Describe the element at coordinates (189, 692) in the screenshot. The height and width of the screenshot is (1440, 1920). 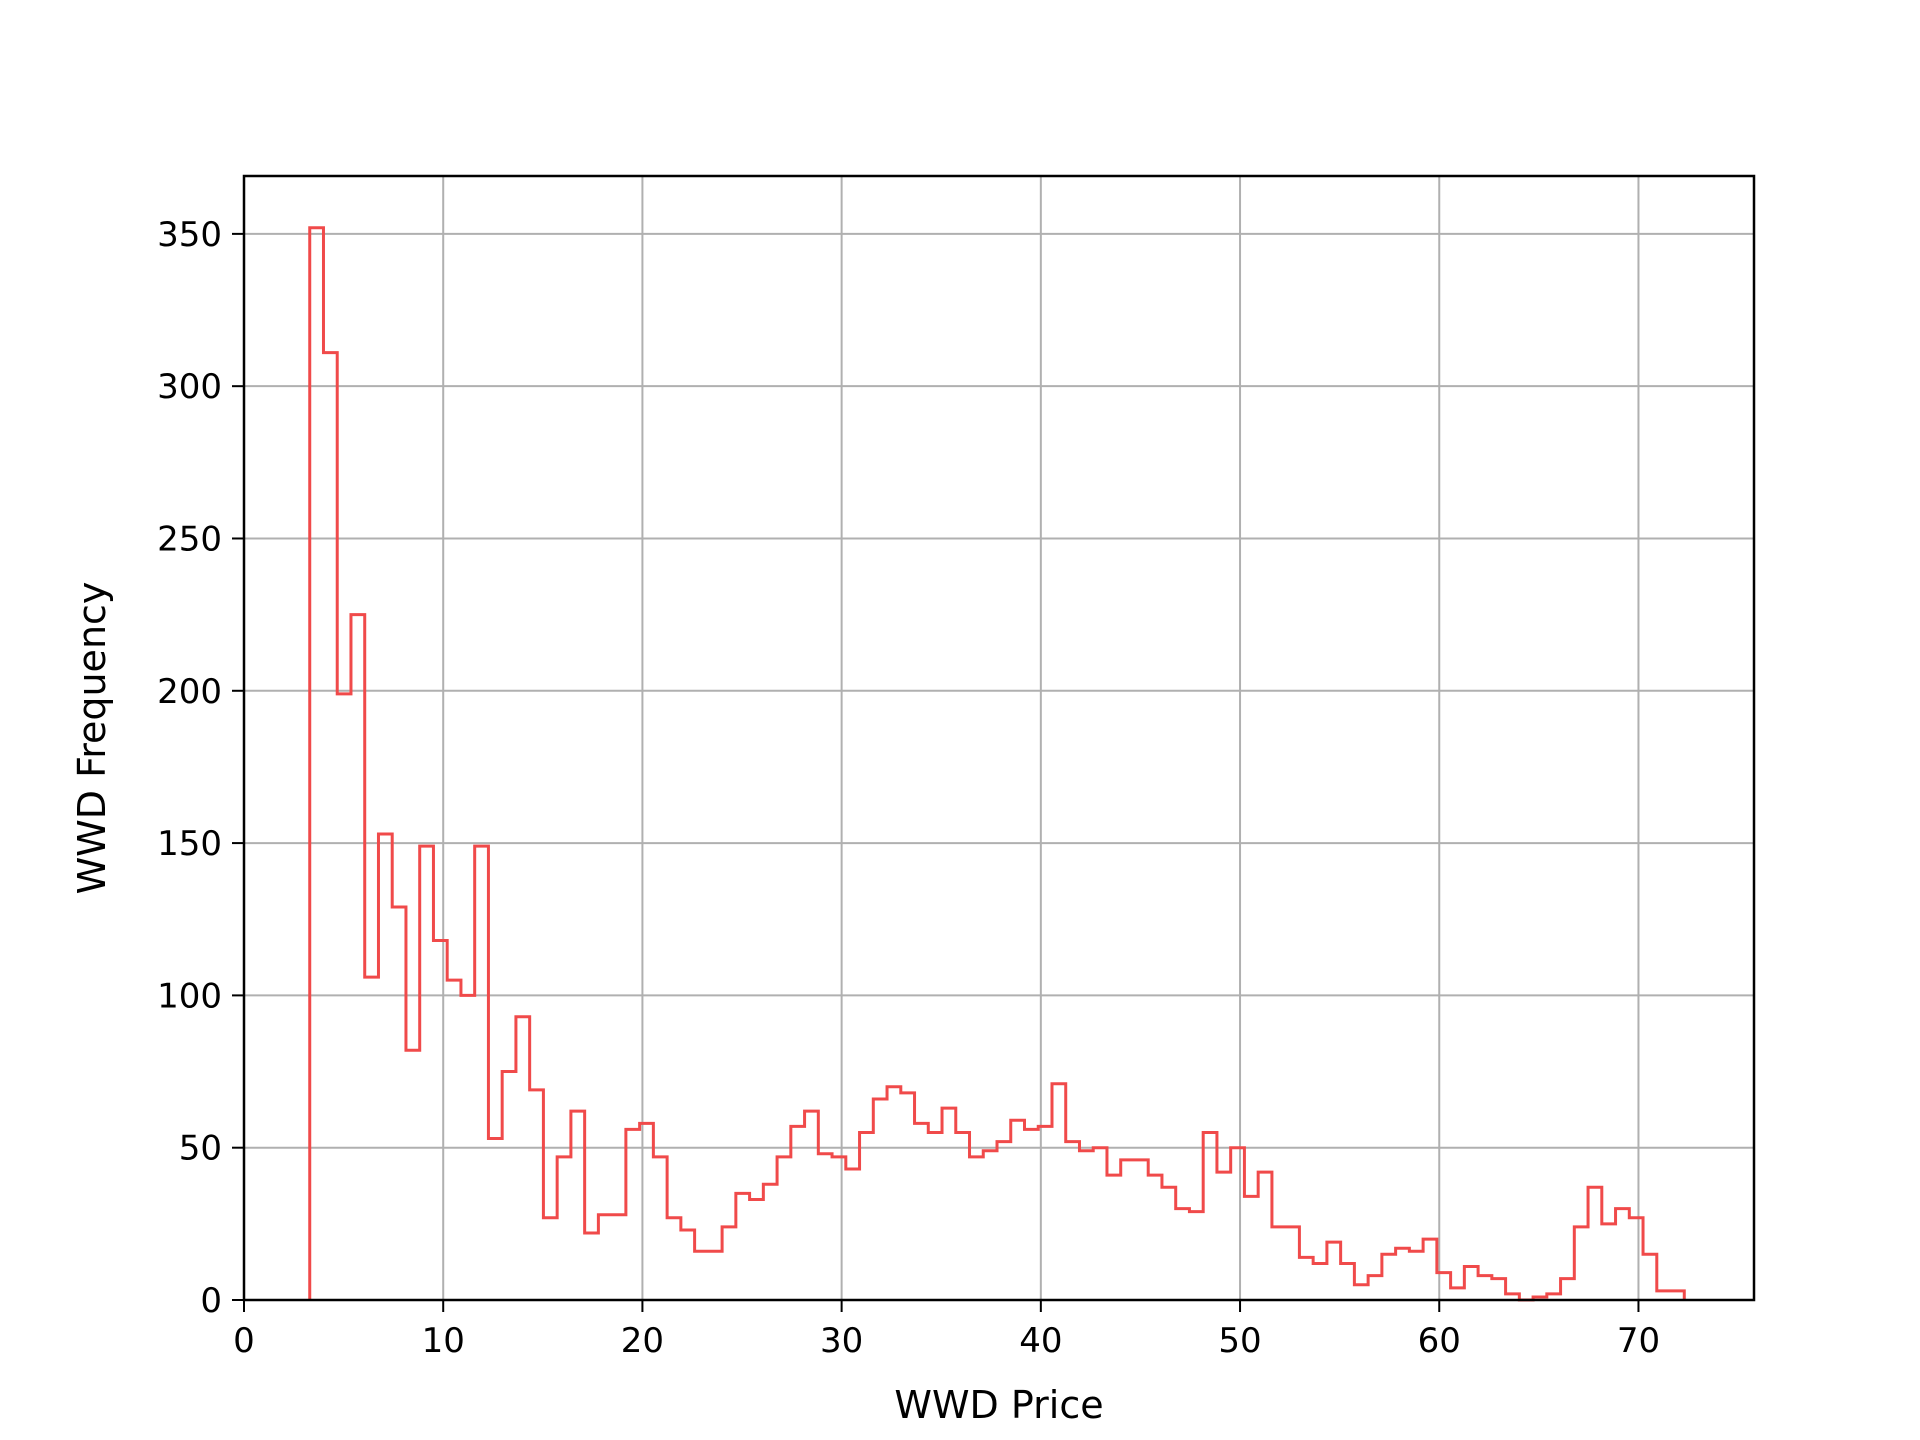
I see `y-tick-label: 200` at that location.